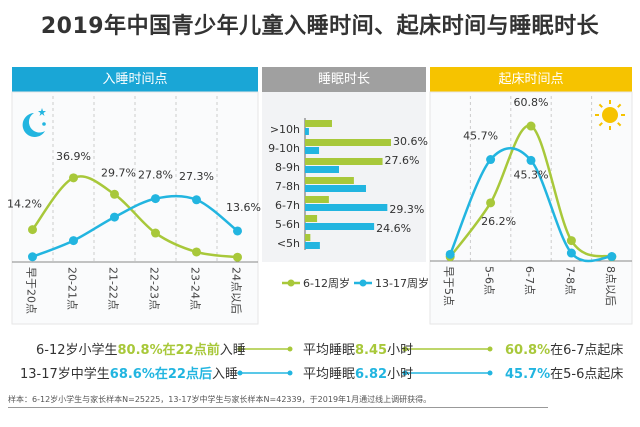 This screenshot has width=640, height=427. I want to click on star-shape, so click(42, 112).